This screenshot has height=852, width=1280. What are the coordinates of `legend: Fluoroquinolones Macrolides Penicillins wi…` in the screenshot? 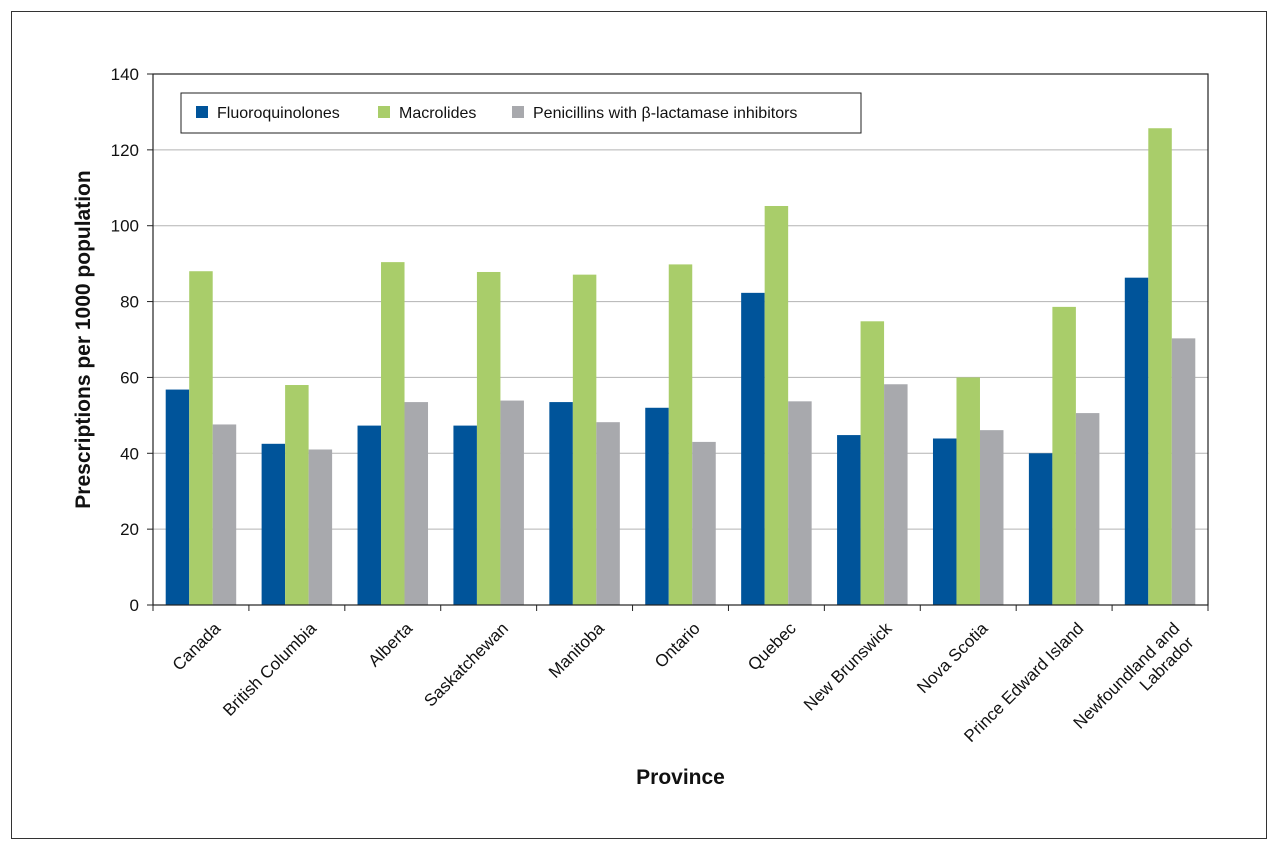 It's located at (521, 113).